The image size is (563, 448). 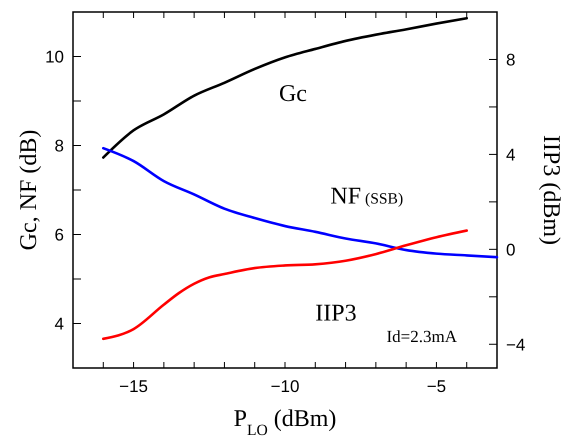 I want to click on y-tick-label: 8, so click(x=59, y=146).